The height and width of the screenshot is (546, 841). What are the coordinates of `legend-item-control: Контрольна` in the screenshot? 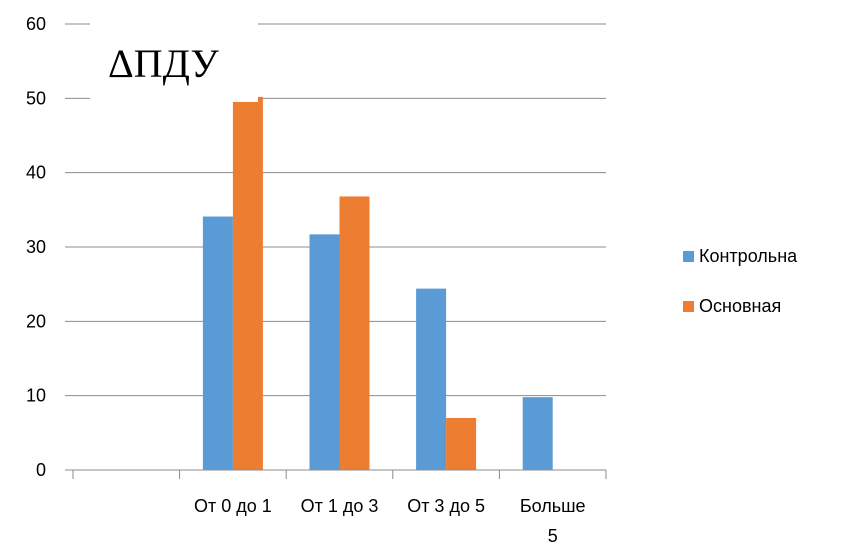 It's located at (740, 256).